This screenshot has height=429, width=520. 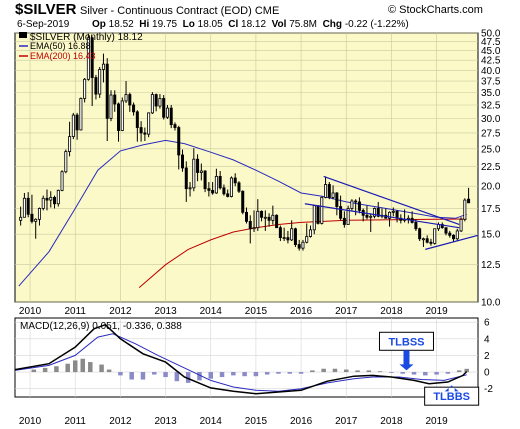 What do you see at coordinates (241, 359) in the screenshot?
I see `macd-line` at bounding box center [241, 359].